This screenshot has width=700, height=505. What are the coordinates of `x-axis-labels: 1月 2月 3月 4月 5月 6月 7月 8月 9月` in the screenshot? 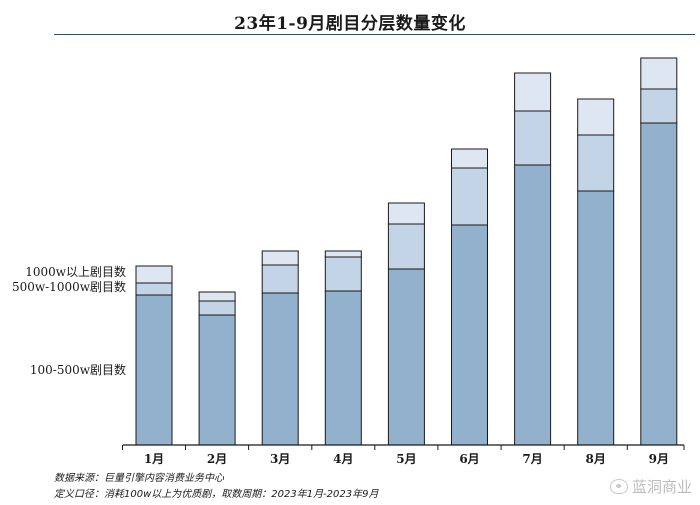 It's located at (406, 459).